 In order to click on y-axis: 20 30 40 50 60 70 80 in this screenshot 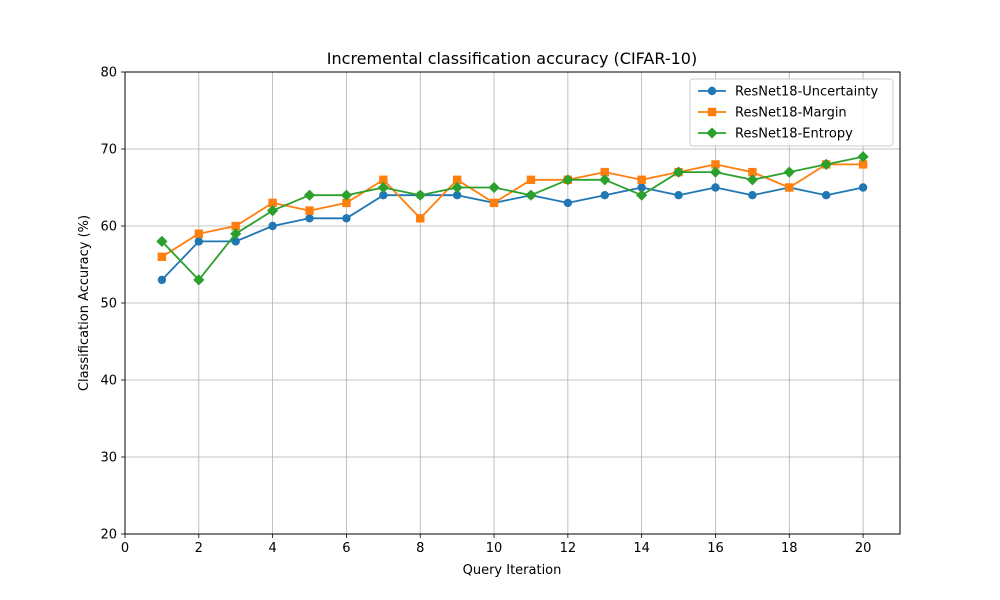, I will do `click(112, 304)`.